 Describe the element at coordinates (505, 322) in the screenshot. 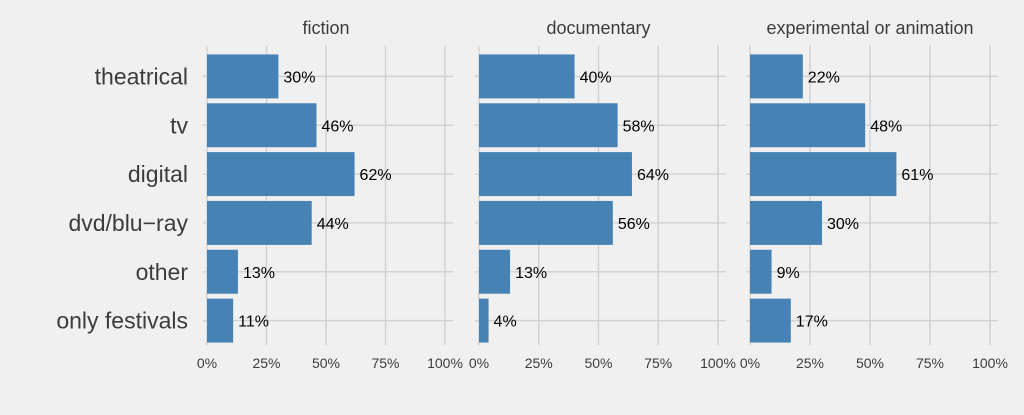

I see `data-label-1-5: 4%` at that location.